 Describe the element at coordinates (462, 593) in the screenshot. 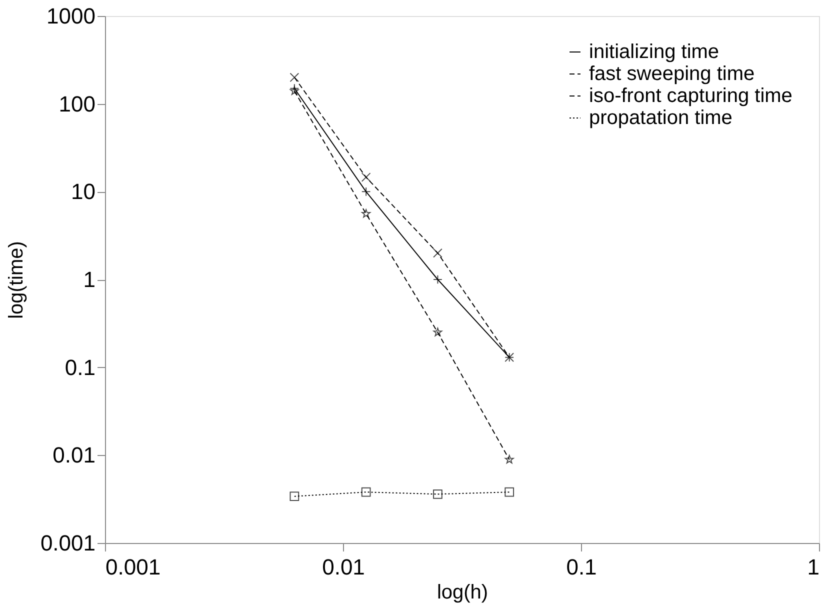

I see `x-axis-title: log(h)` at that location.